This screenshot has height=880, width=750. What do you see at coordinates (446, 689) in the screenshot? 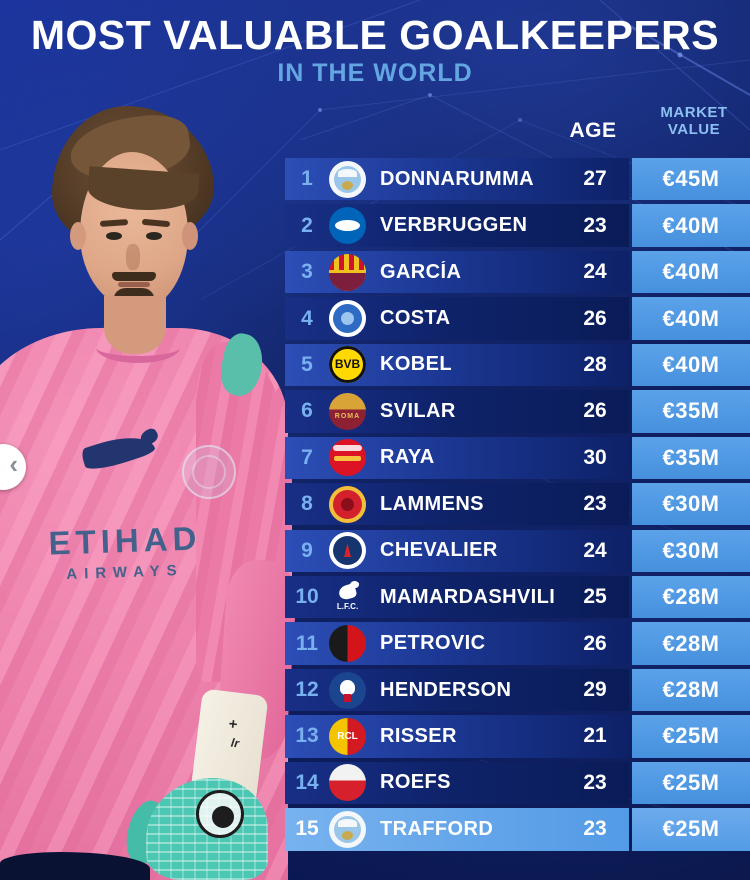
I see `player-name: HENDERSON` at bounding box center [446, 689].